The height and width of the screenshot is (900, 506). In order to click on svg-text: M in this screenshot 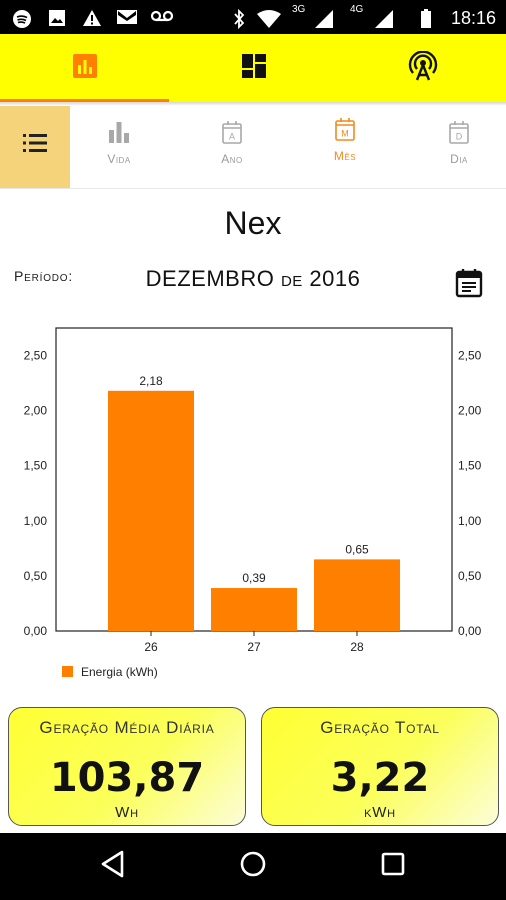, I will do `click(345, 134)`.